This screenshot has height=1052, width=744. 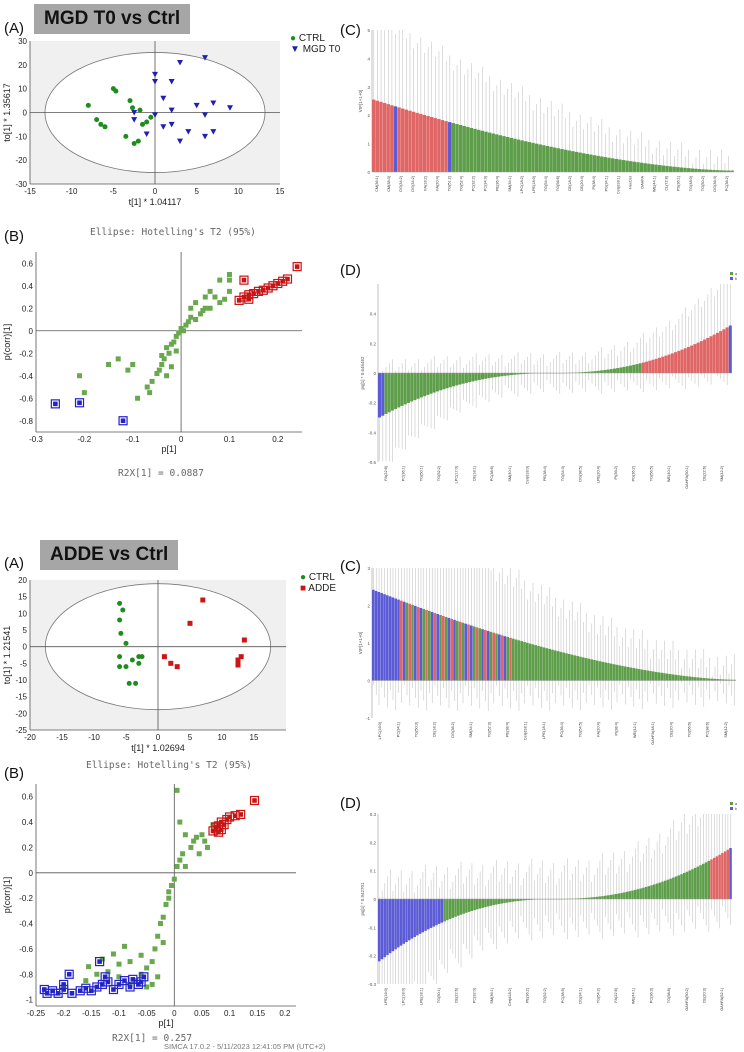 What do you see at coordinates (368, 30) in the screenshot?
I see `y-tick-label: 5` at bounding box center [368, 30].